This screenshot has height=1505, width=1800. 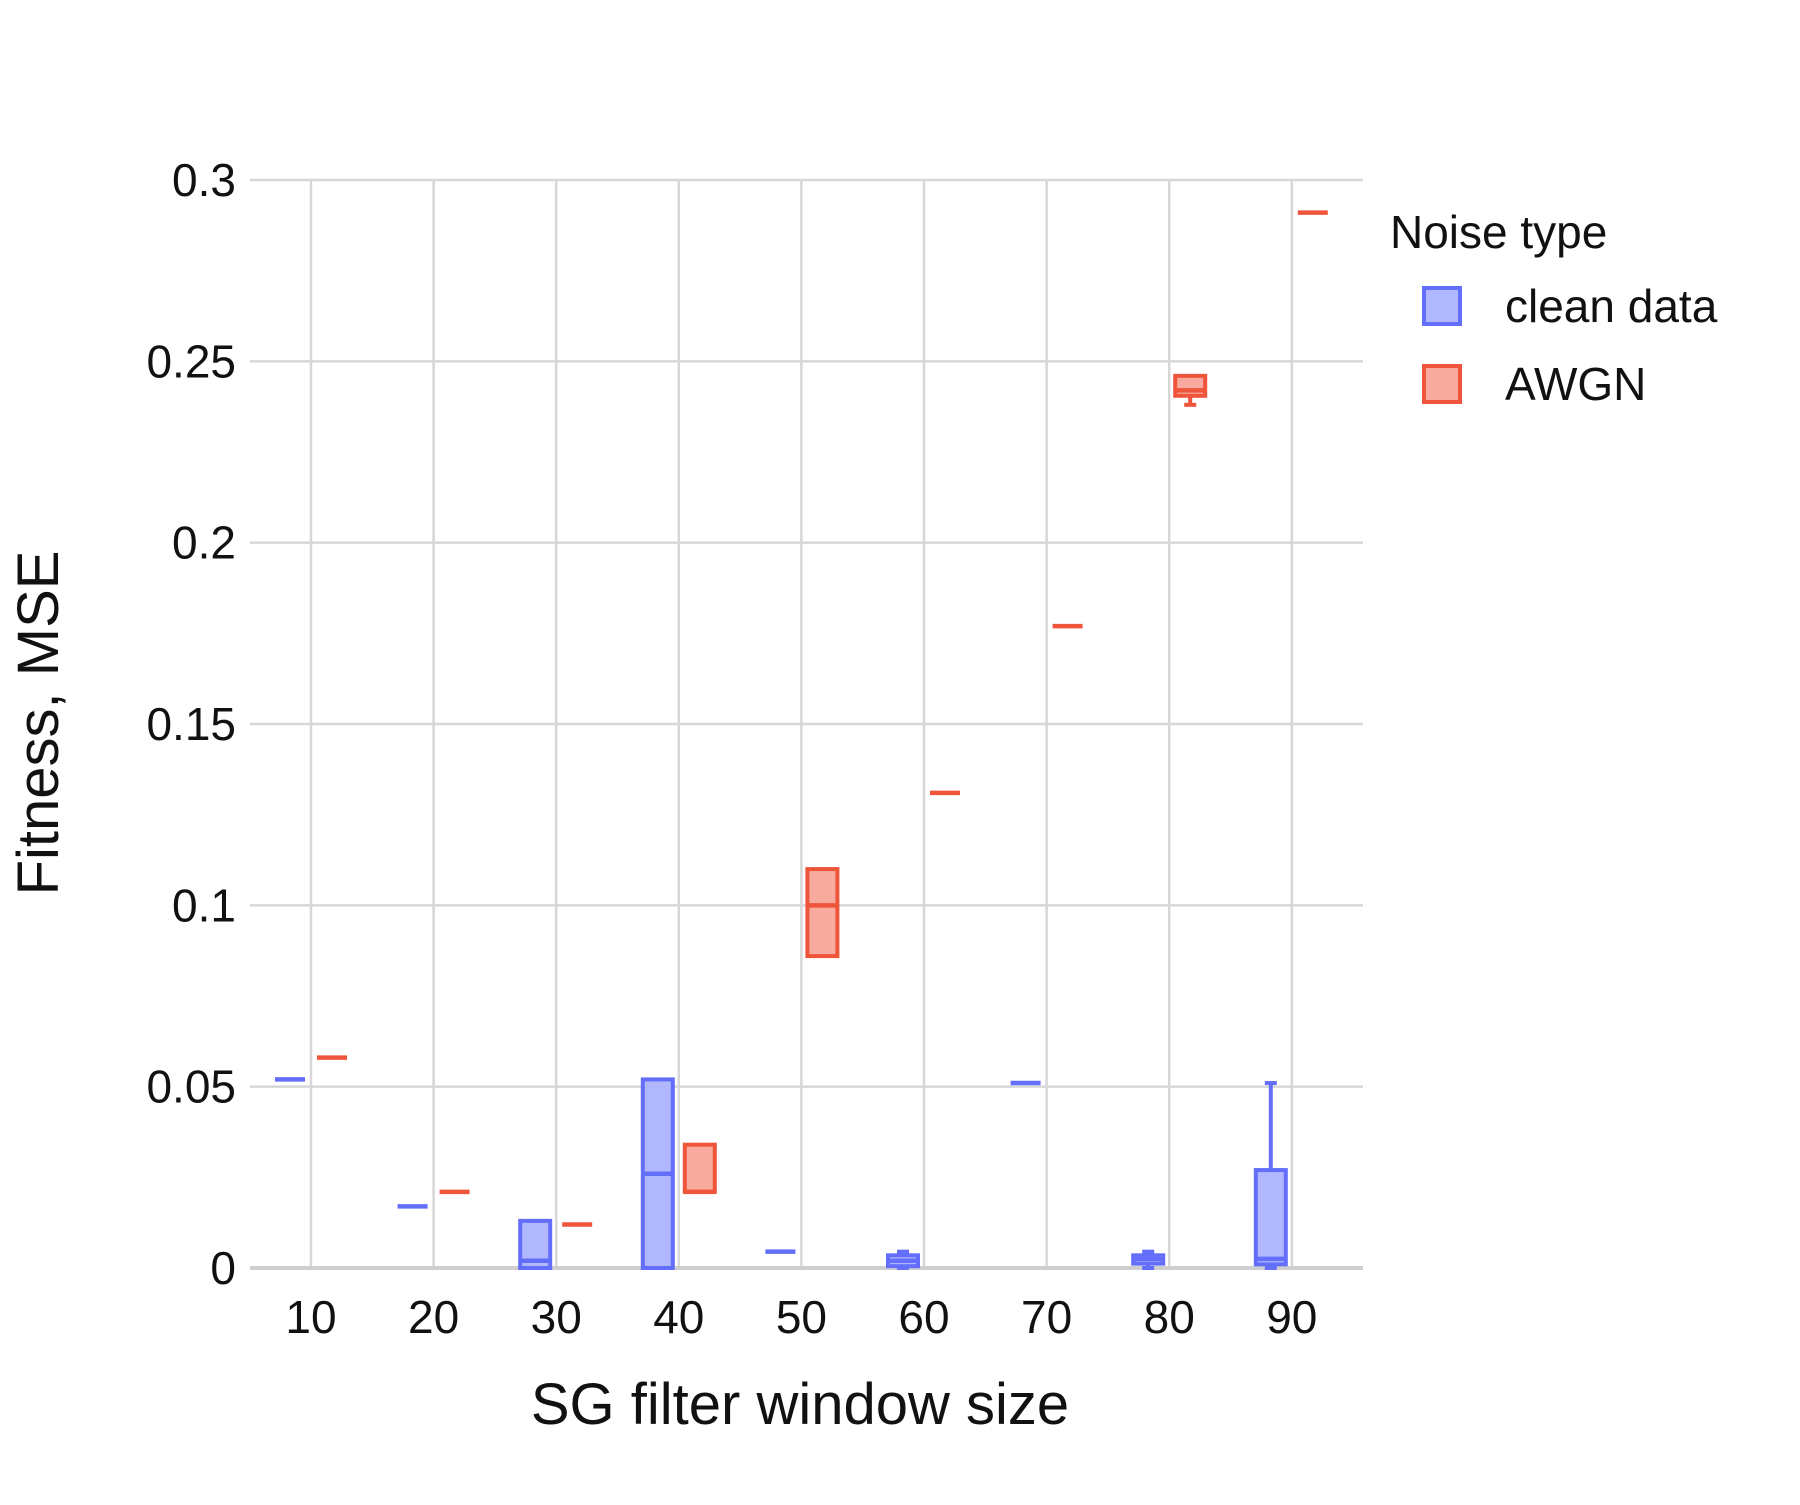 I want to click on x-tick-label: 20, so click(x=433, y=1317).